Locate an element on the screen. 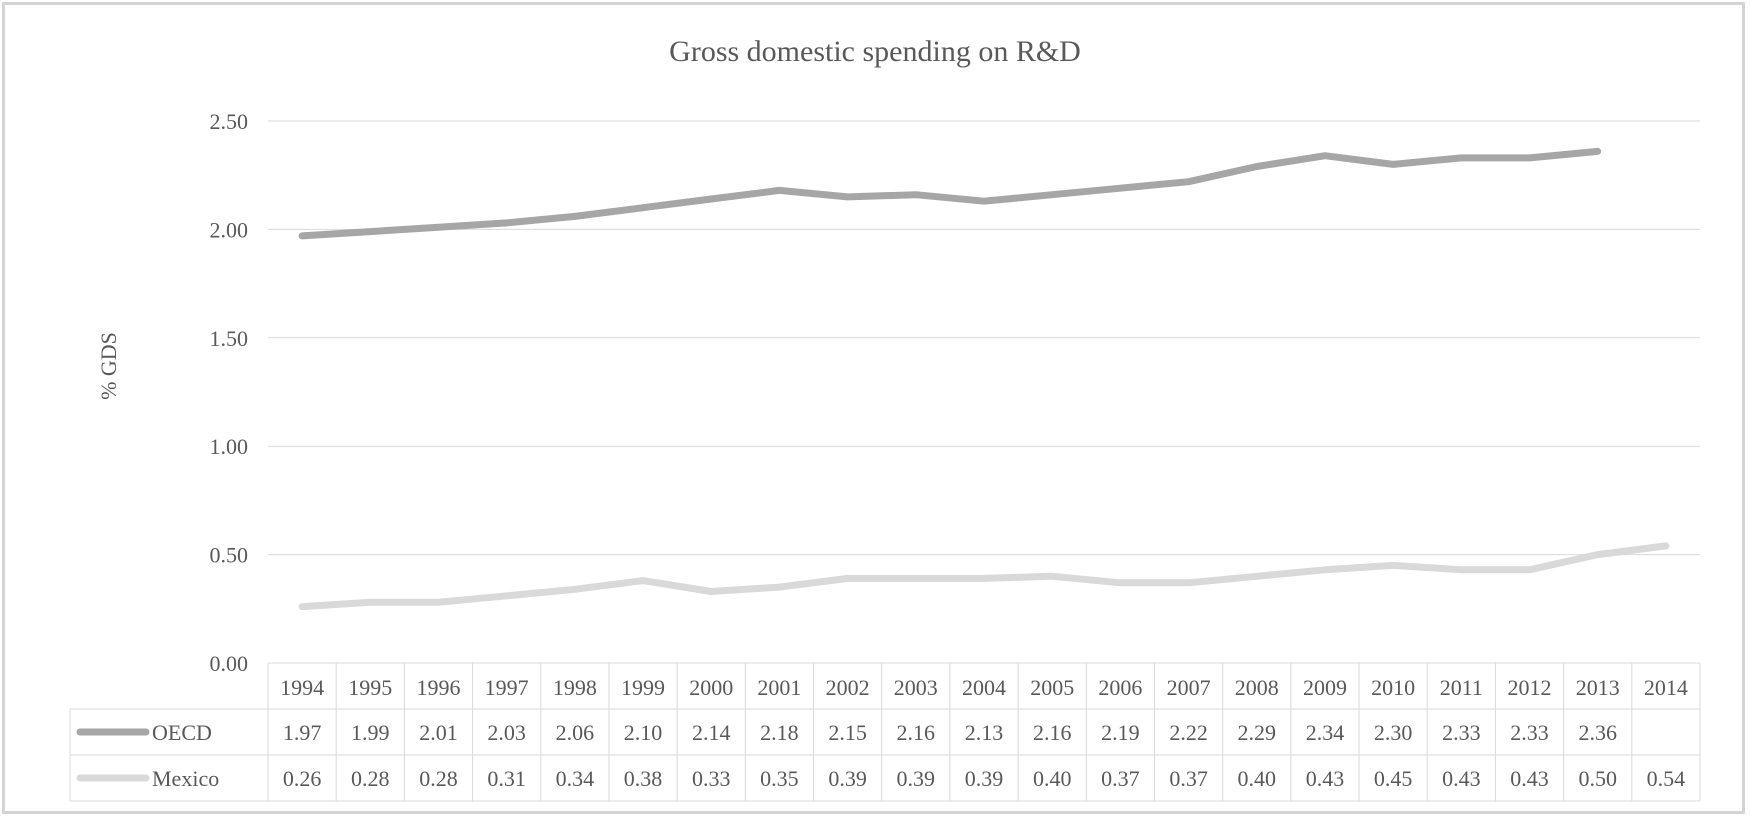 The width and height of the screenshot is (1751, 820). legend-label-oecd: OECD is located at coordinates (182, 732).